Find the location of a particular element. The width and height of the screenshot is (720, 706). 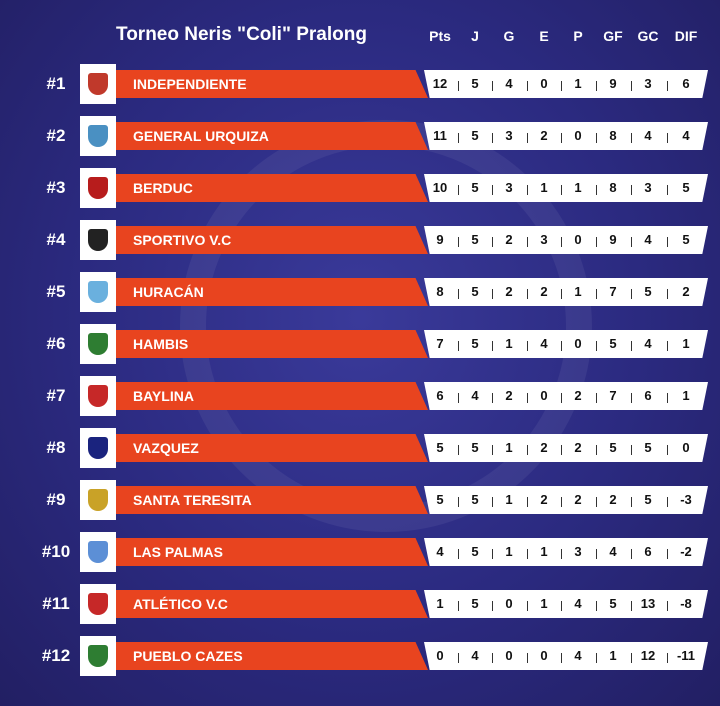

stat-value: 0 is located at coordinates (544, 655).